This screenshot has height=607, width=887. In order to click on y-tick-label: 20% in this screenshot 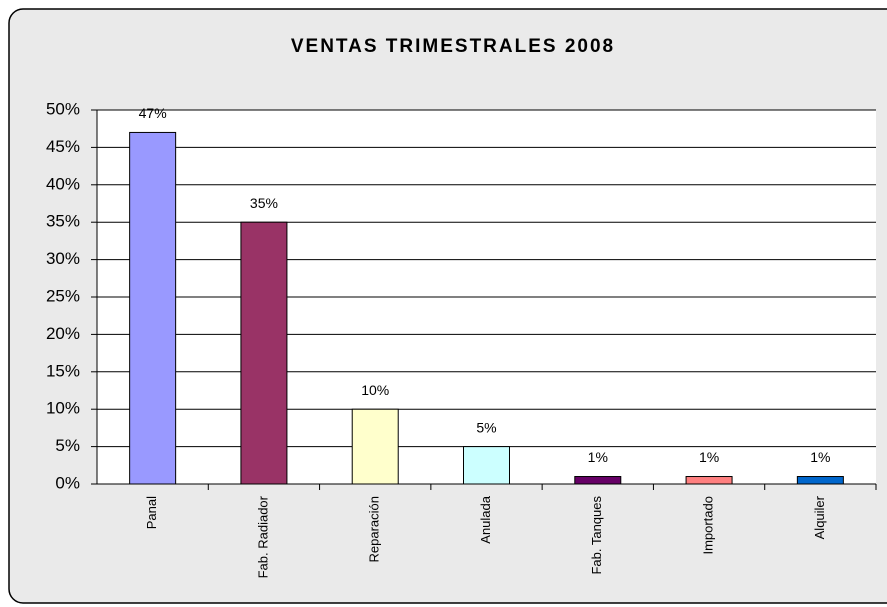, I will do `click(63, 333)`.